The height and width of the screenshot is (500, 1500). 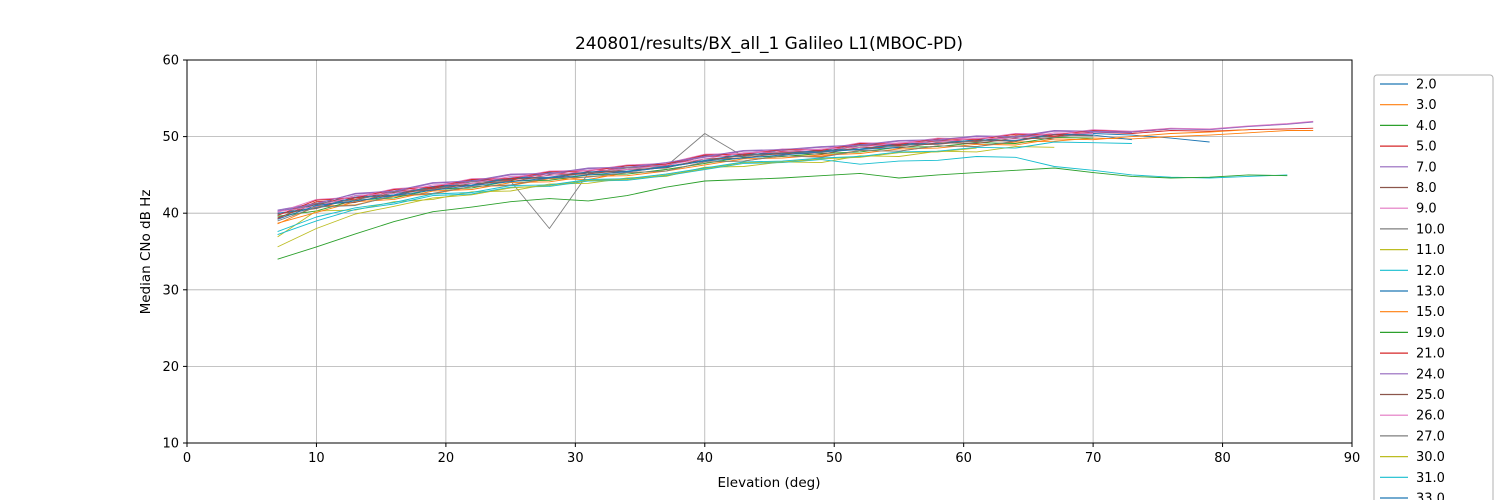 I want to click on series-line-21.0, so click(x=724, y=172).